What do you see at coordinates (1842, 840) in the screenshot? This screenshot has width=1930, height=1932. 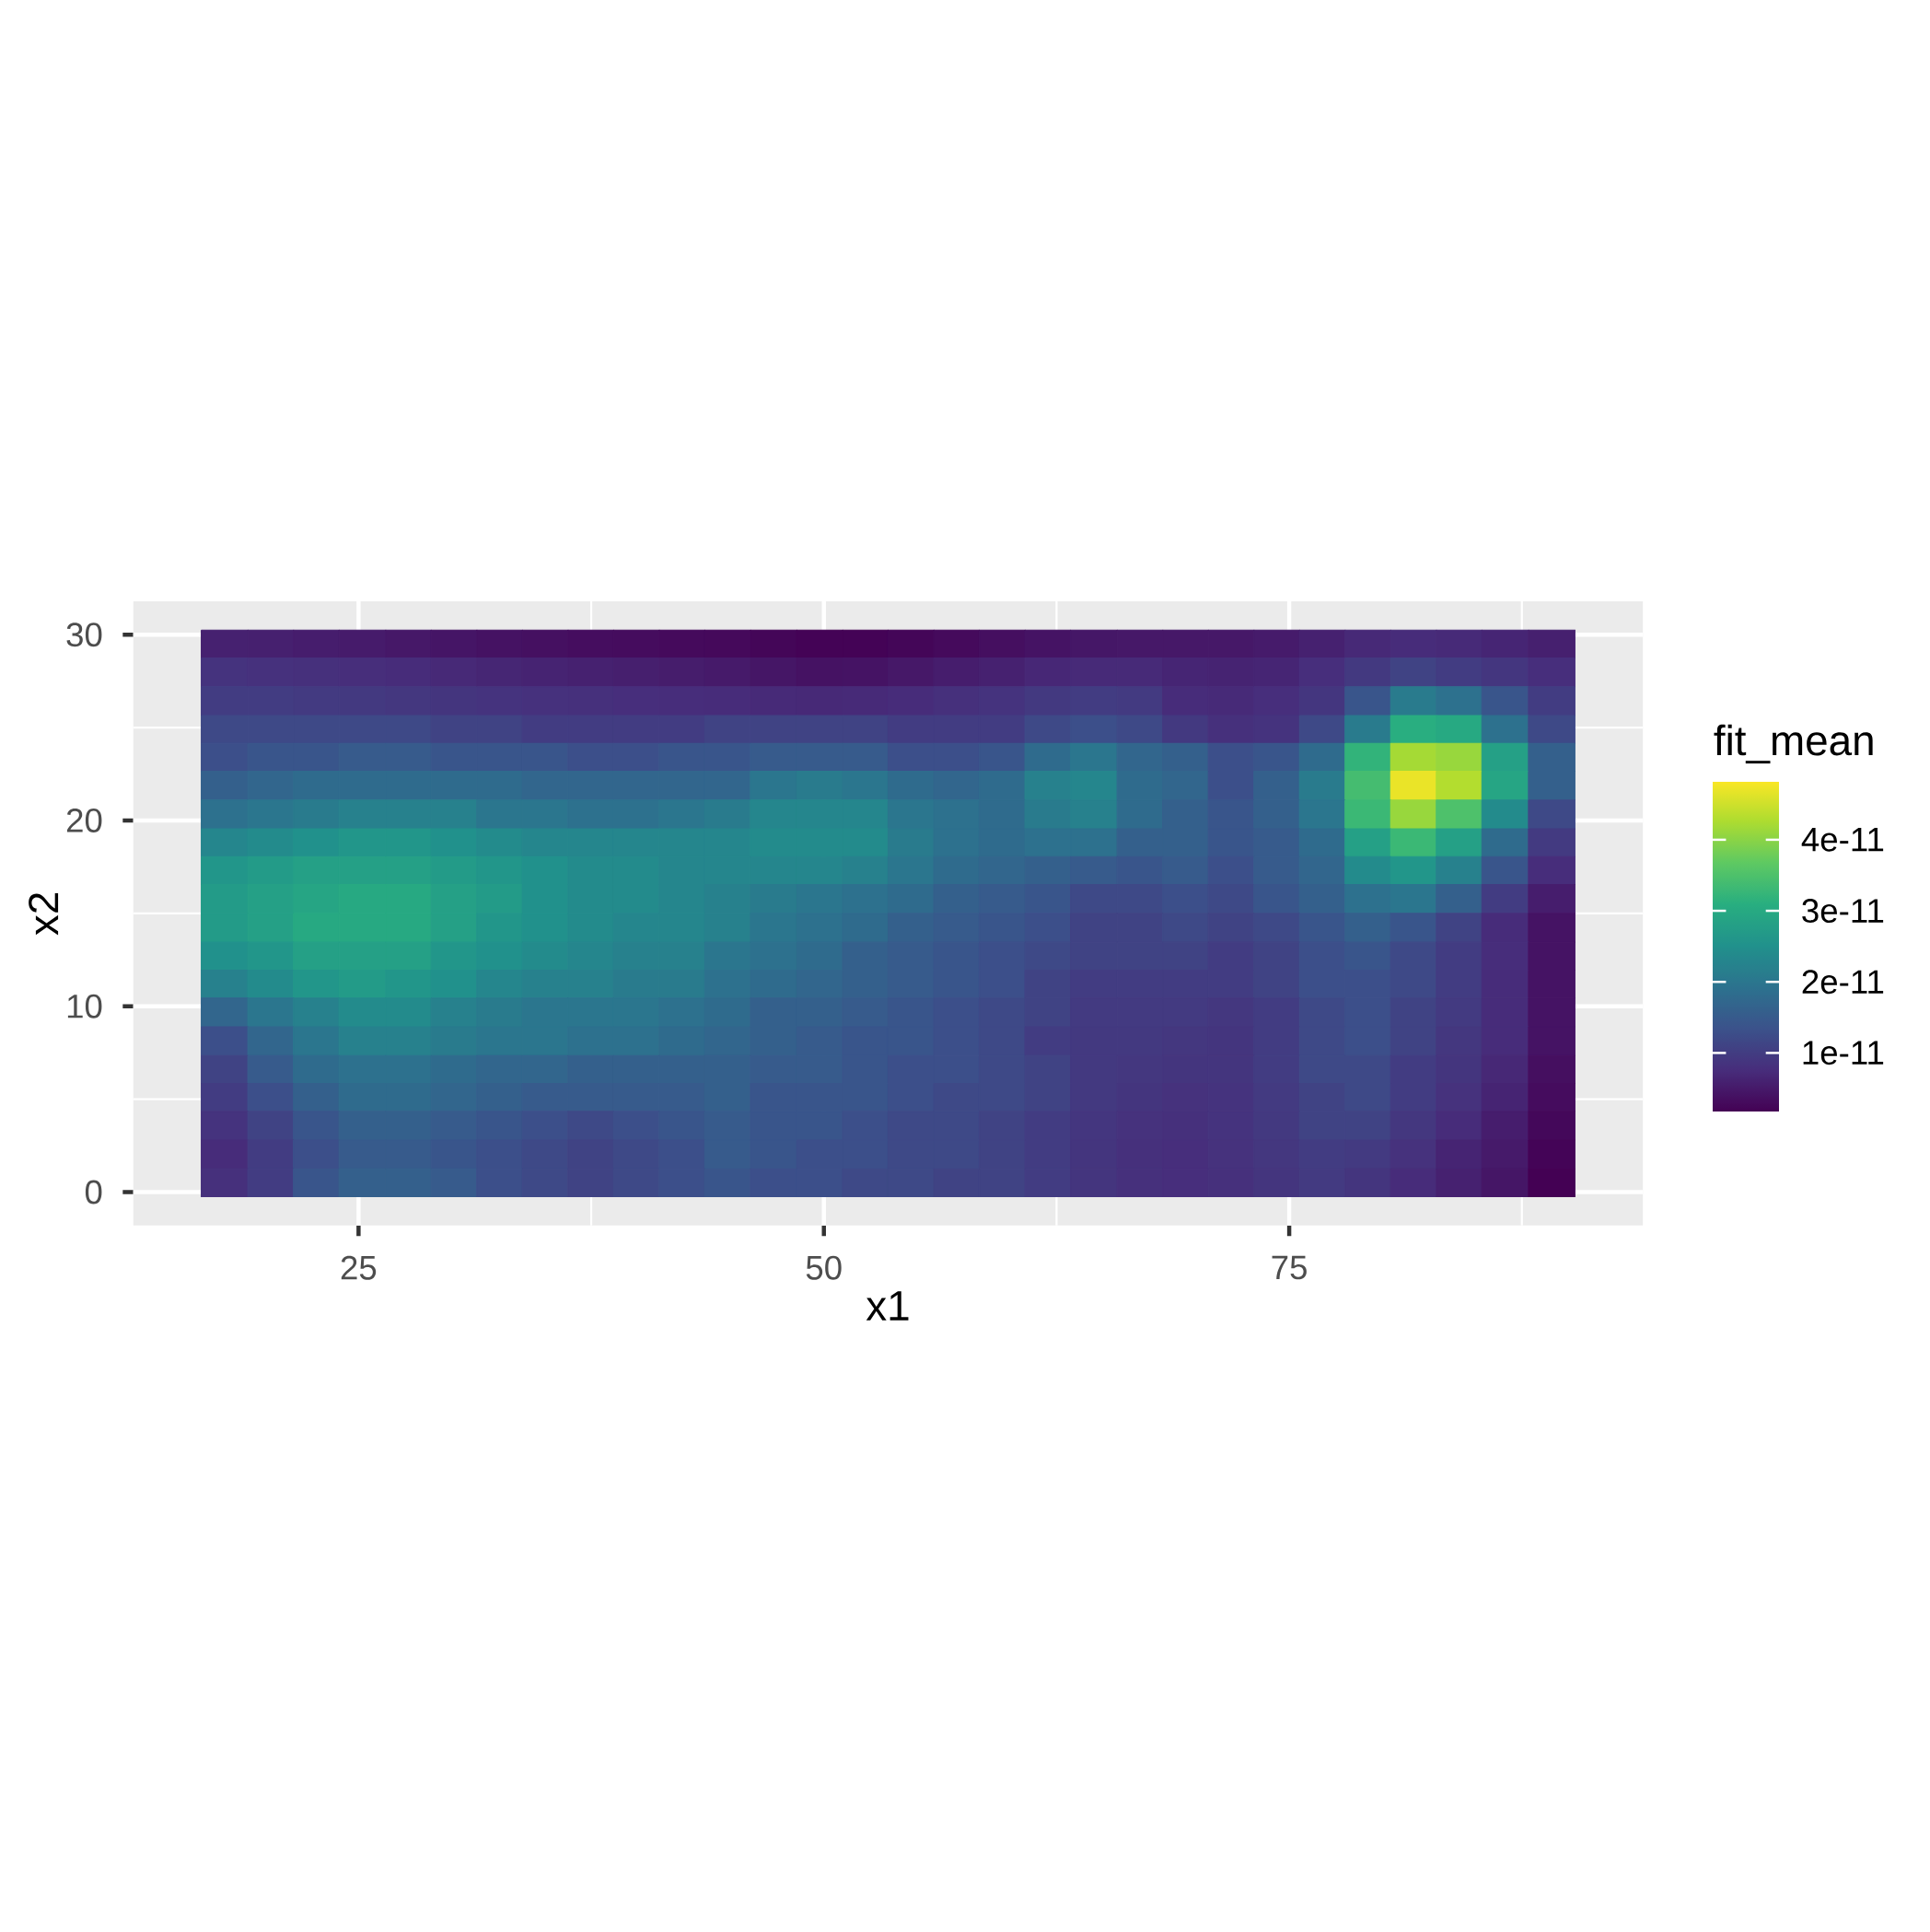 I see `color-bar-label: 4e-11` at bounding box center [1842, 840].